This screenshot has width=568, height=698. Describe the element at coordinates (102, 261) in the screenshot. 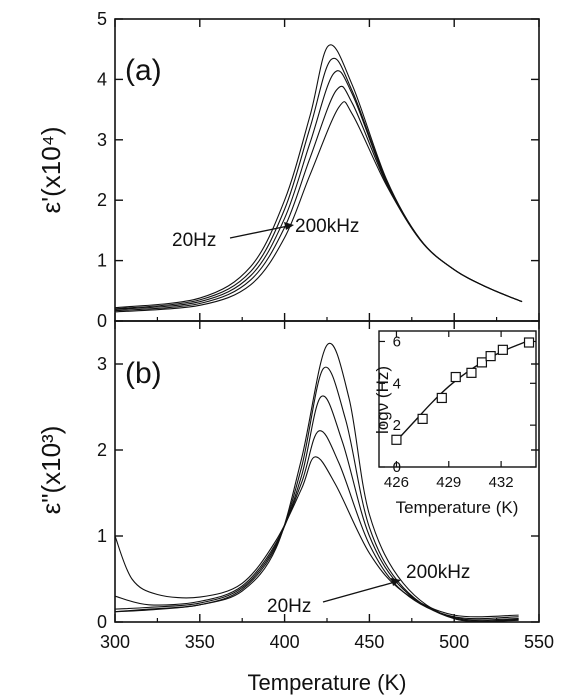

I see `panel-a-ytick-label-1: 1` at that location.